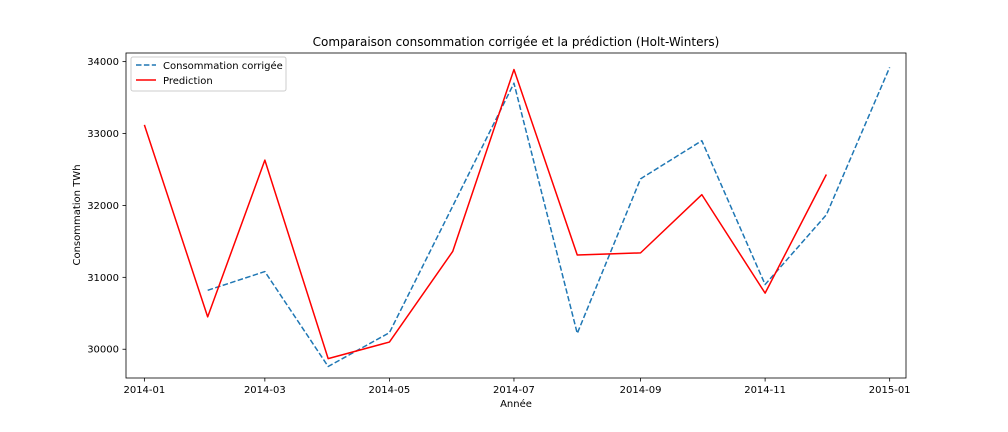 This screenshot has width=1008, height=432. What do you see at coordinates (77, 214) in the screenshot?
I see `y-axis-label: Consommation TWh` at bounding box center [77, 214].